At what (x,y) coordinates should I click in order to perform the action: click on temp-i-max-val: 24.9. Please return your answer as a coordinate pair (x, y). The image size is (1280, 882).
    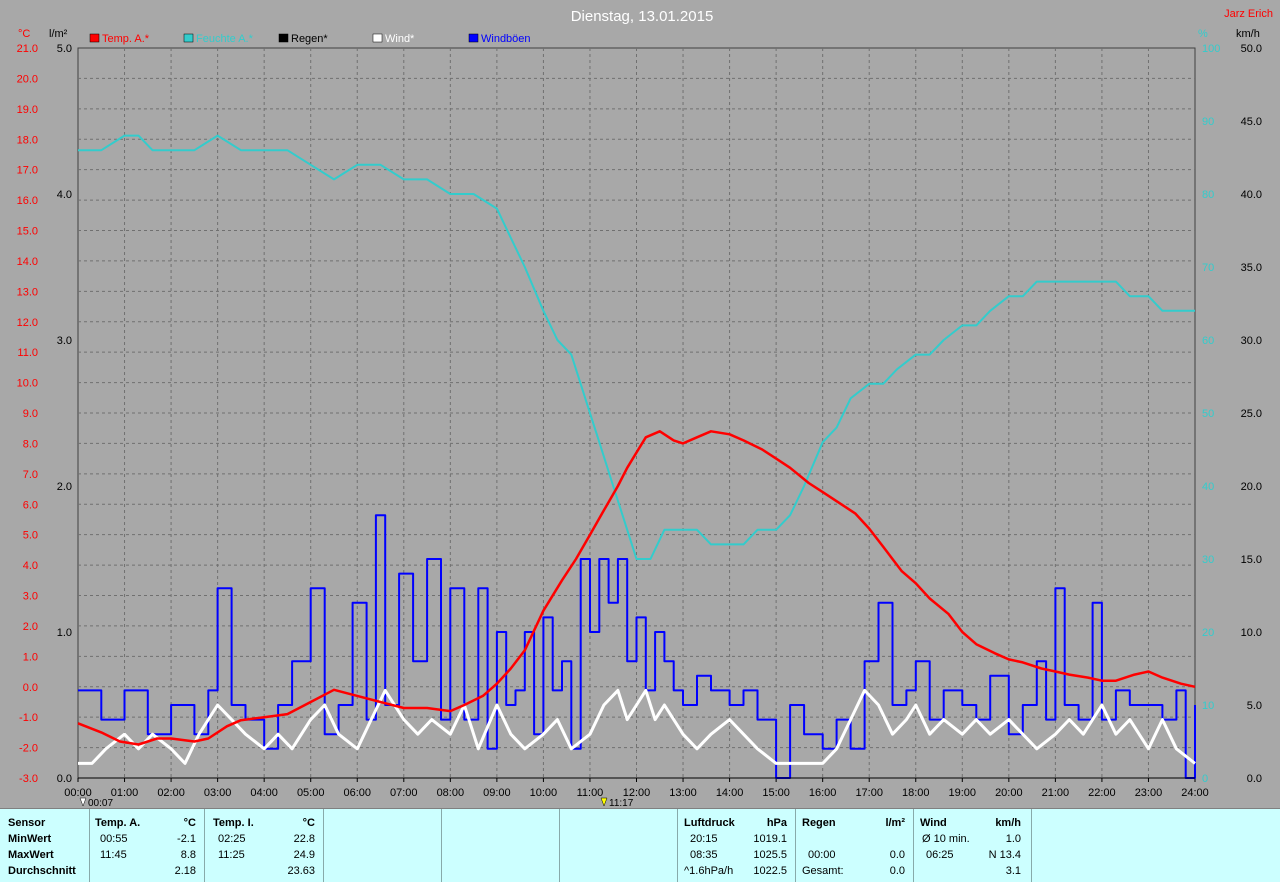
    Looking at the image, I should click on (304, 855).